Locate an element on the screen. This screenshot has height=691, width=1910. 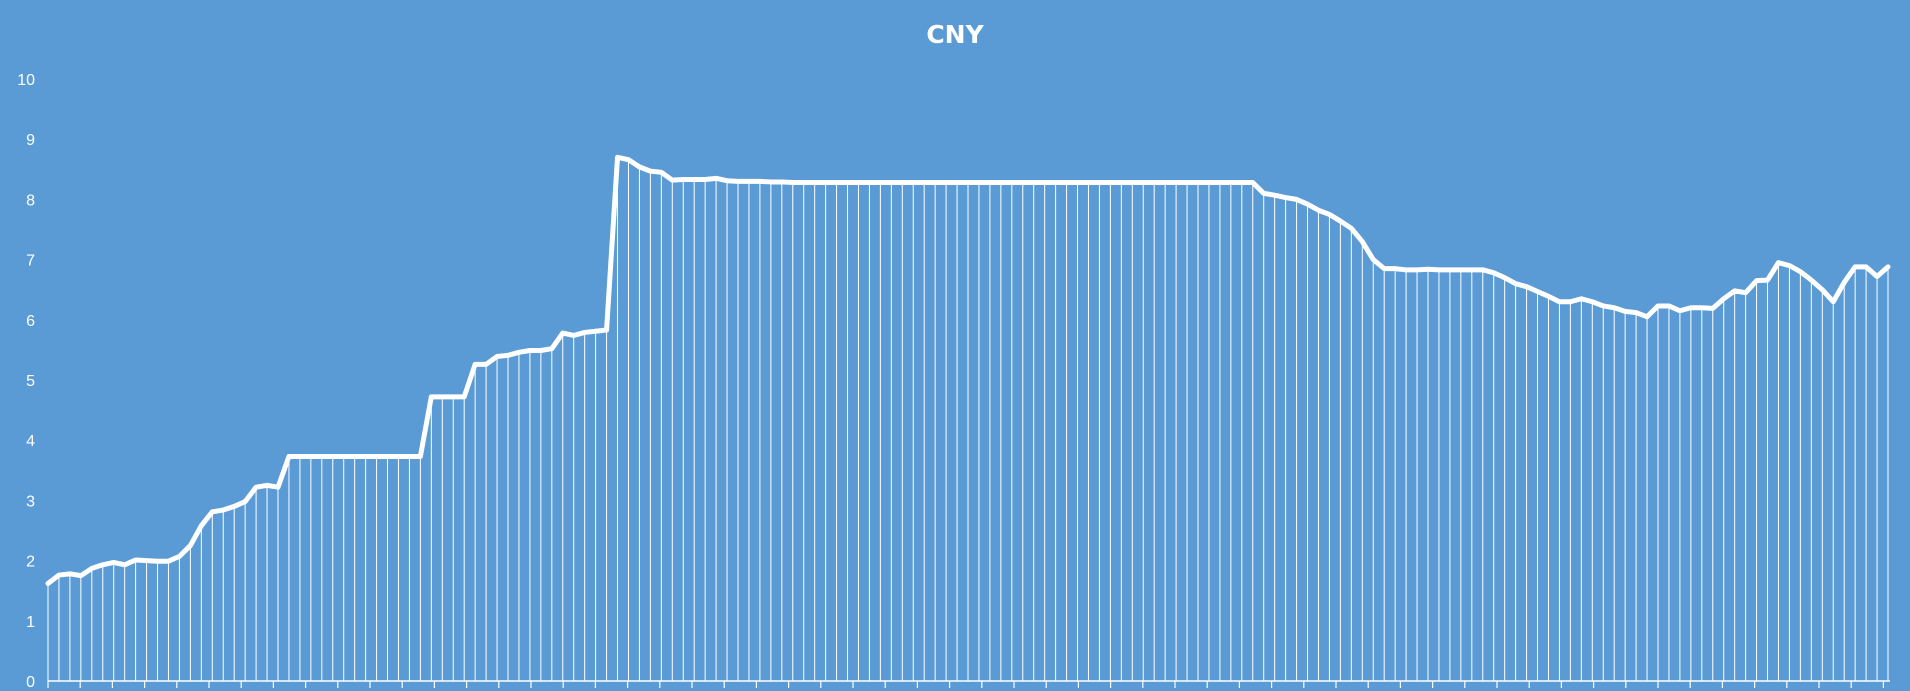
y-axis-tick-labels: 0 1 2 3 4 5 6 7 8 9 10 is located at coordinates (26, 381).